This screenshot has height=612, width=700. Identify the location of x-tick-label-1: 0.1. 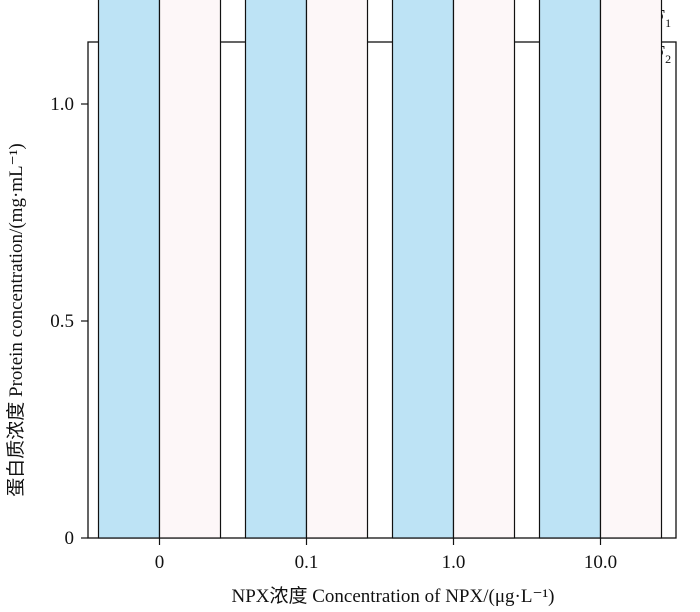
(307, 562).